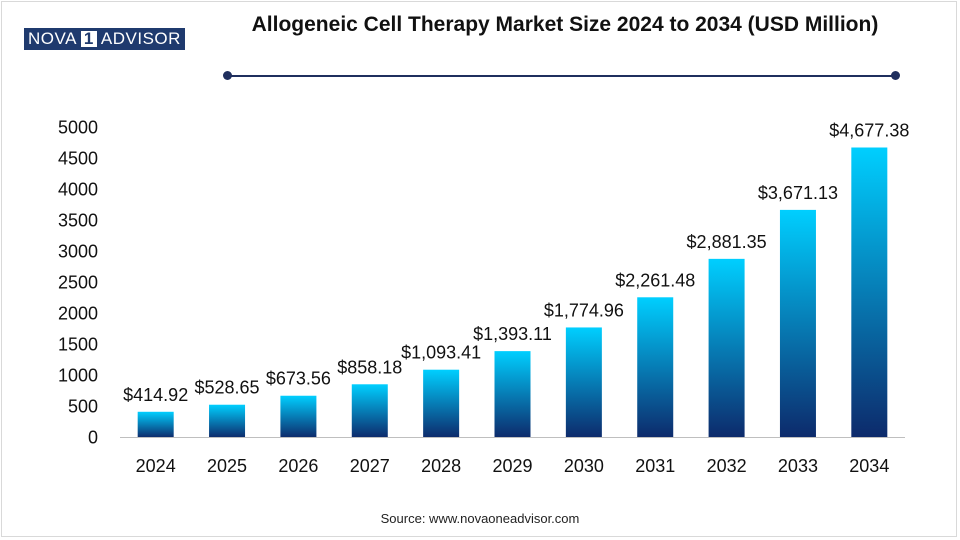  I want to click on title-rule-right-dot, so click(895, 75).